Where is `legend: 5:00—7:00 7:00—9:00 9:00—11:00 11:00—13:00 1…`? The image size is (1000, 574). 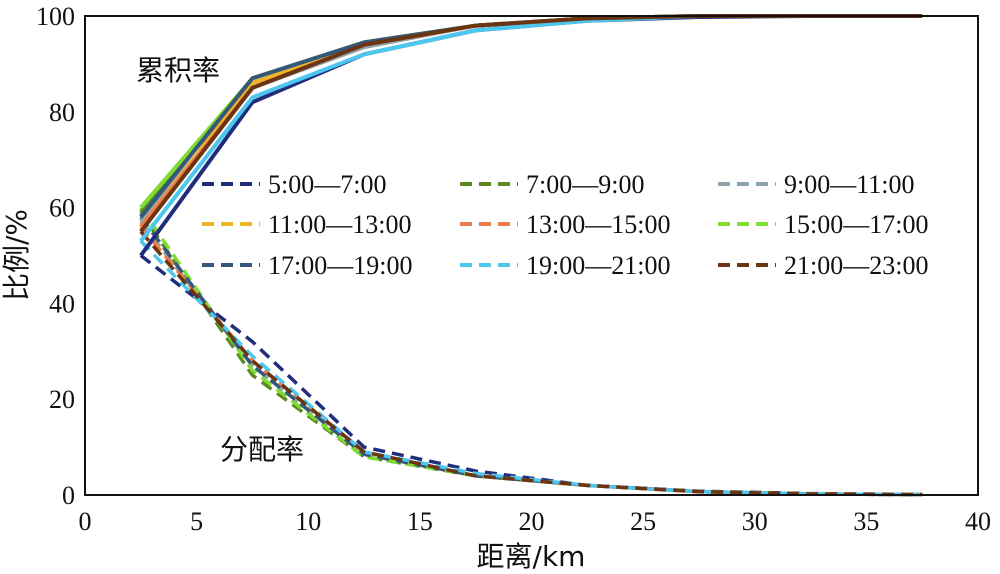
legend: 5:00—7:00 7:00—9:00 9:00—11:00 11:00—13:00 1… is located at coordinates (565, 225).